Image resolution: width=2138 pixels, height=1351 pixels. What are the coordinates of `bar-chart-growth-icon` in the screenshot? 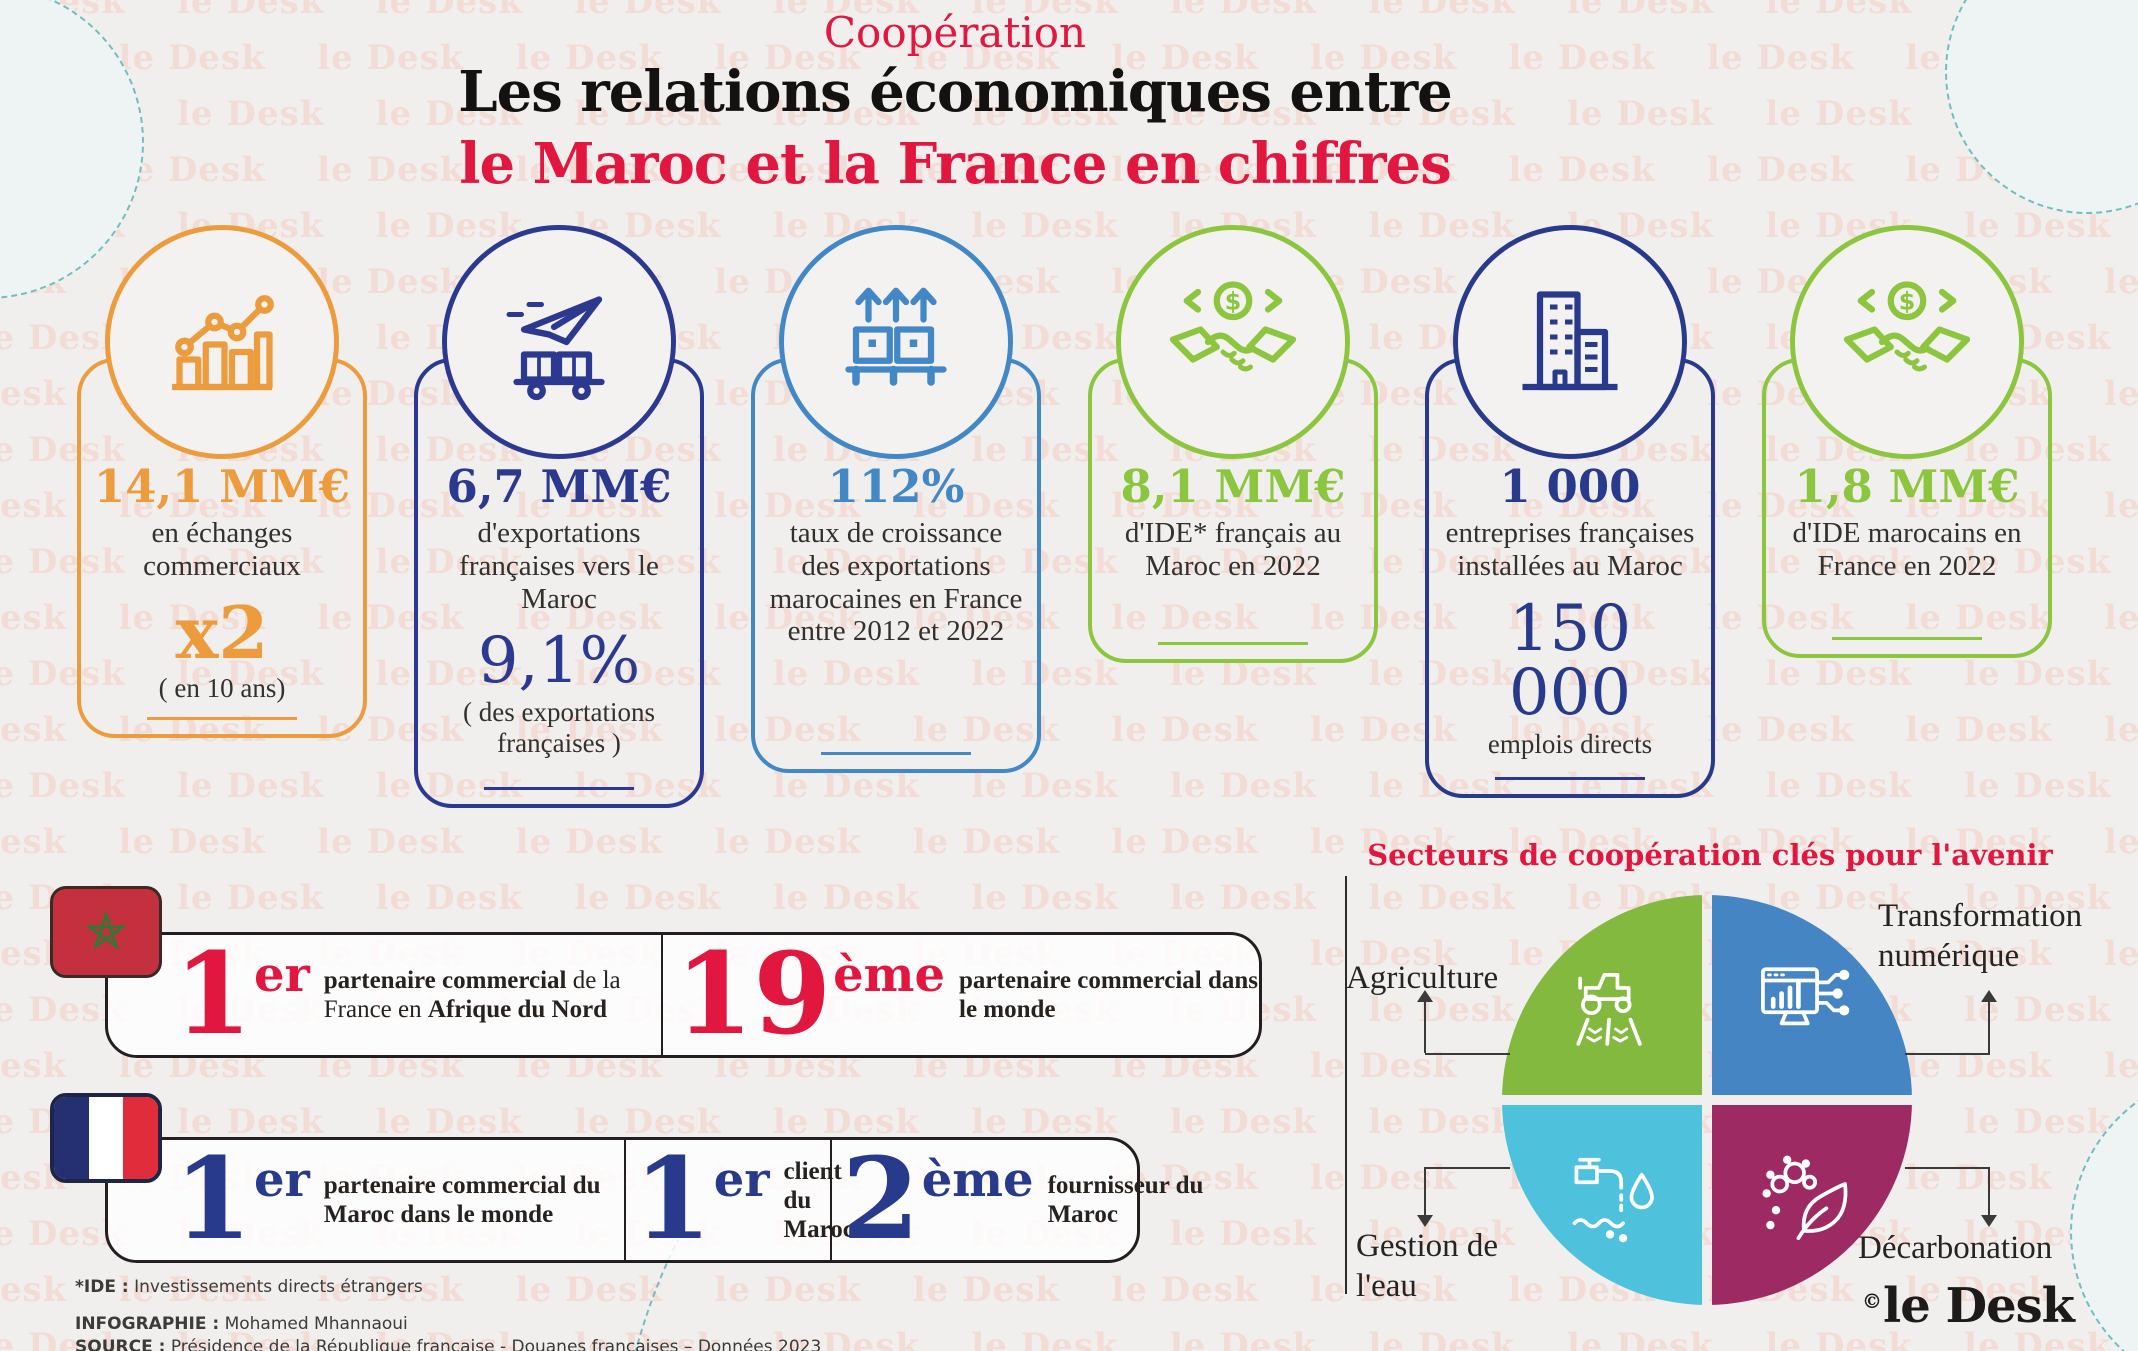 It's located at (222, 342).